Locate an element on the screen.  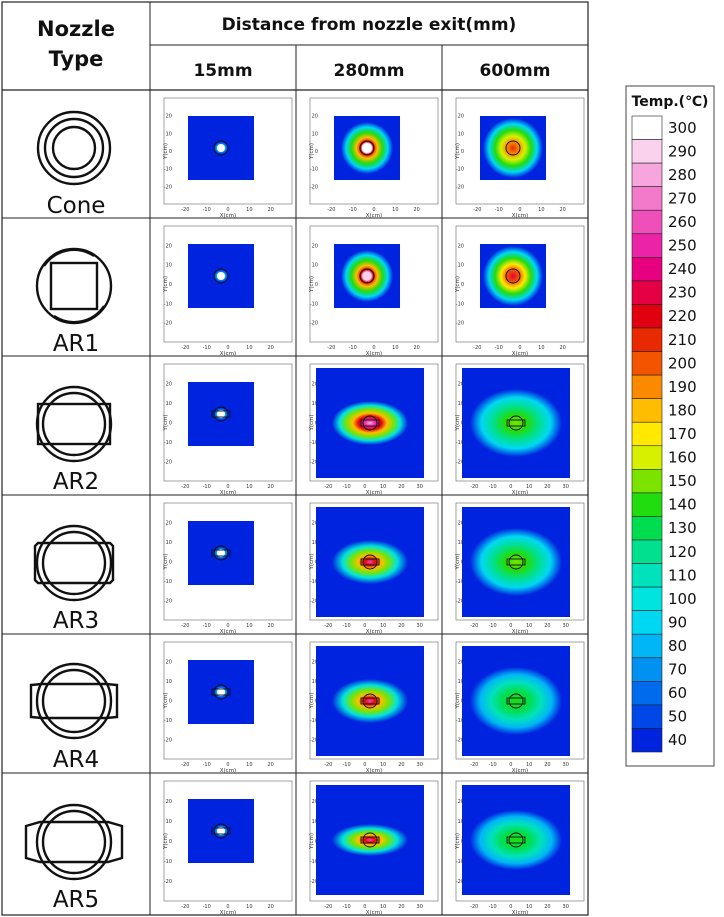
legend-level-label: 110 is located at coordinates (682, 575).